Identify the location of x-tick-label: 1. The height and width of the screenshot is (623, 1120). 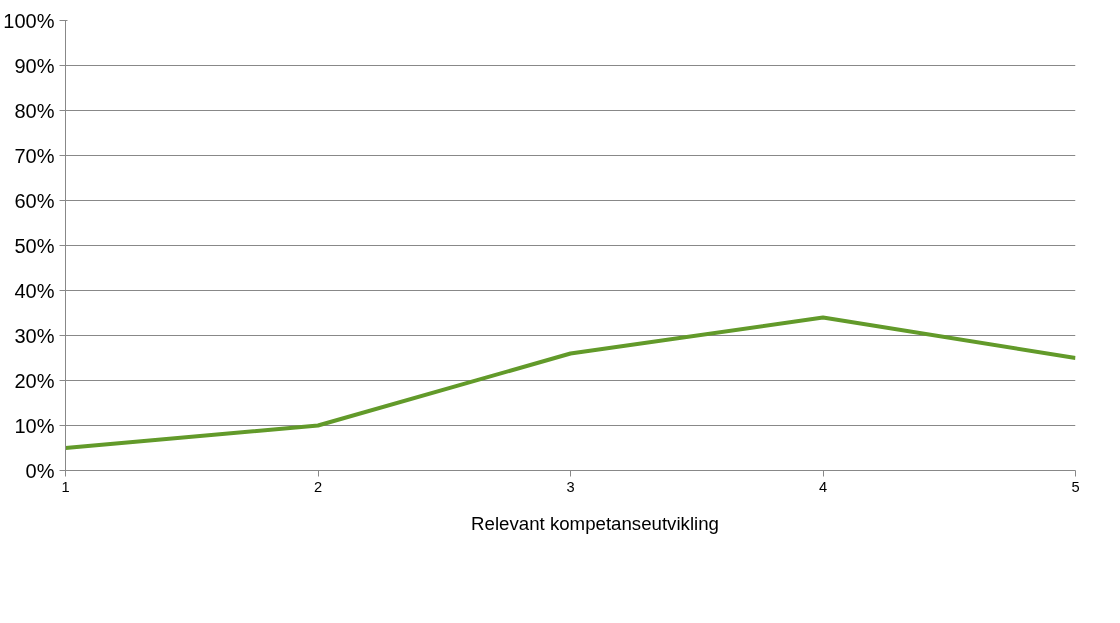
(65, 486).